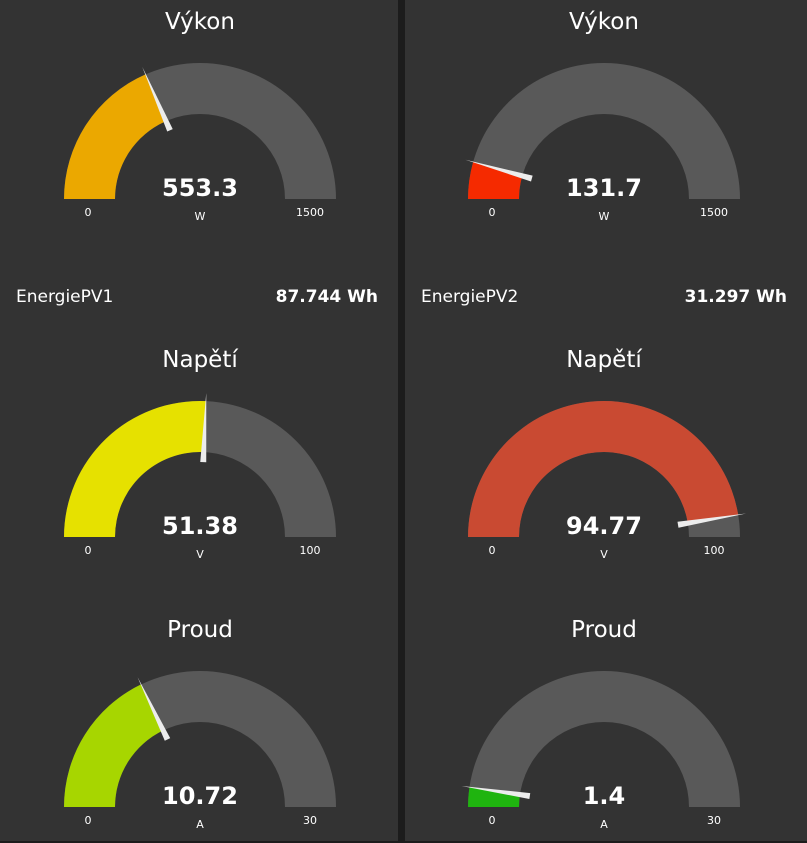 Image resolution: width=807 pixels, height=843 pixels. What do you see at coordinates (200, 526) in the screenshot?
I see `gauge-value: 51.38` at bounding box center [200, 526].